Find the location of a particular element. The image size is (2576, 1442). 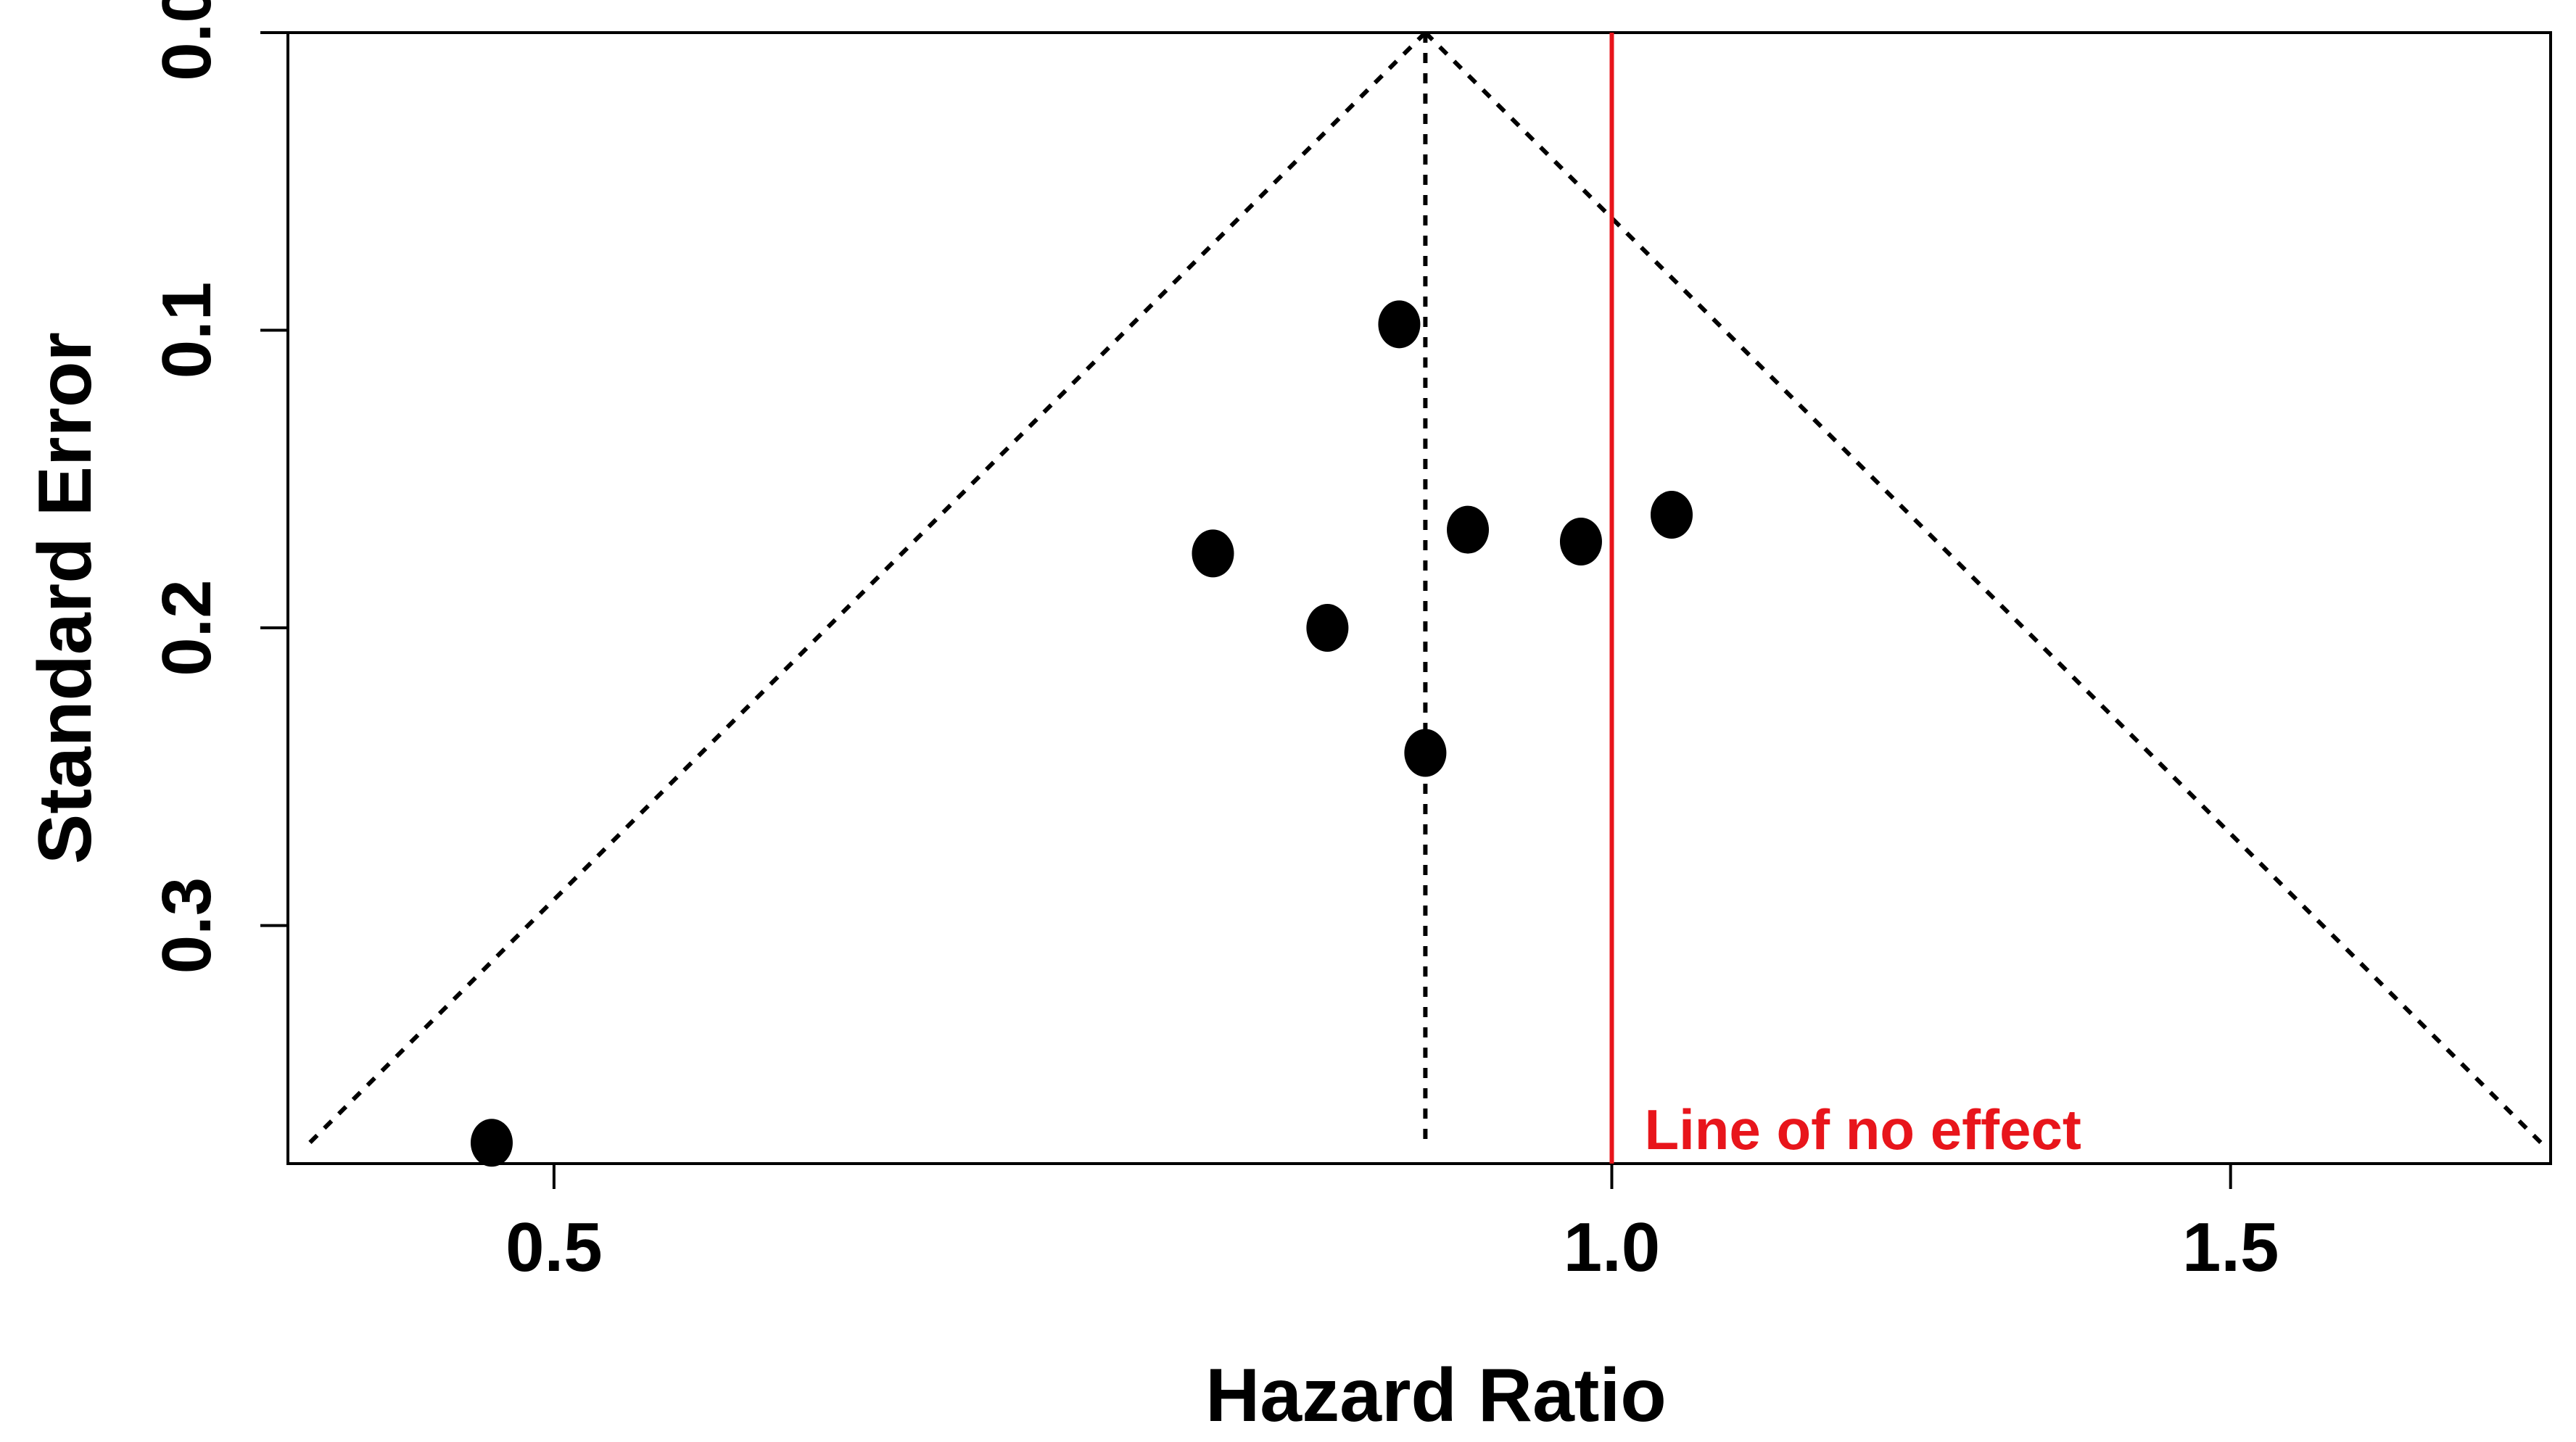

y-tick-label: 0.2 is located at coordinates (187, 627).